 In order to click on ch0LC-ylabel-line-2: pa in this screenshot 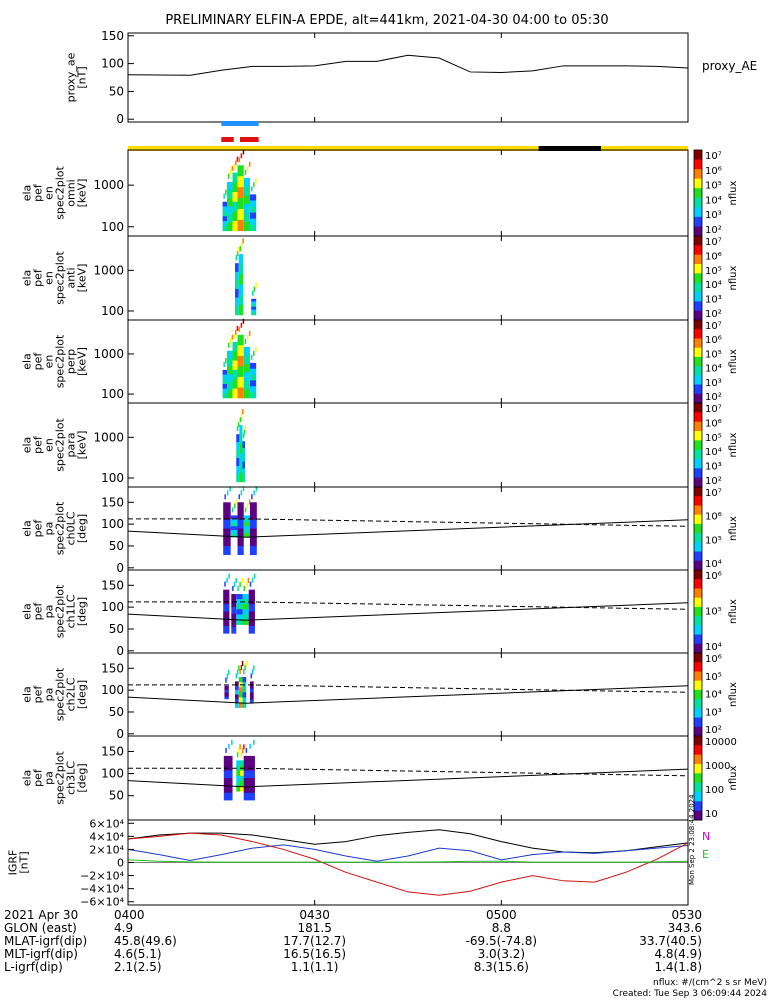, I will do `click(49, 529)`.